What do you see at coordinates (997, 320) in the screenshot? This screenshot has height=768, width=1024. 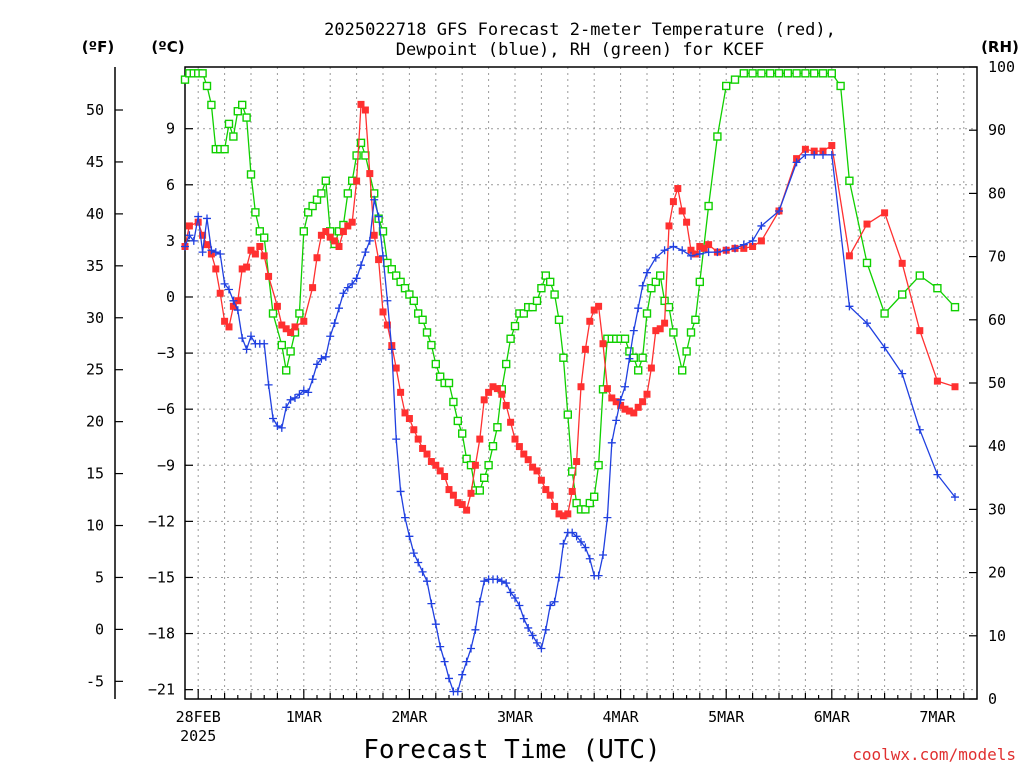 I see `rh-tick-label: 60` at bounding box center [997, 320].